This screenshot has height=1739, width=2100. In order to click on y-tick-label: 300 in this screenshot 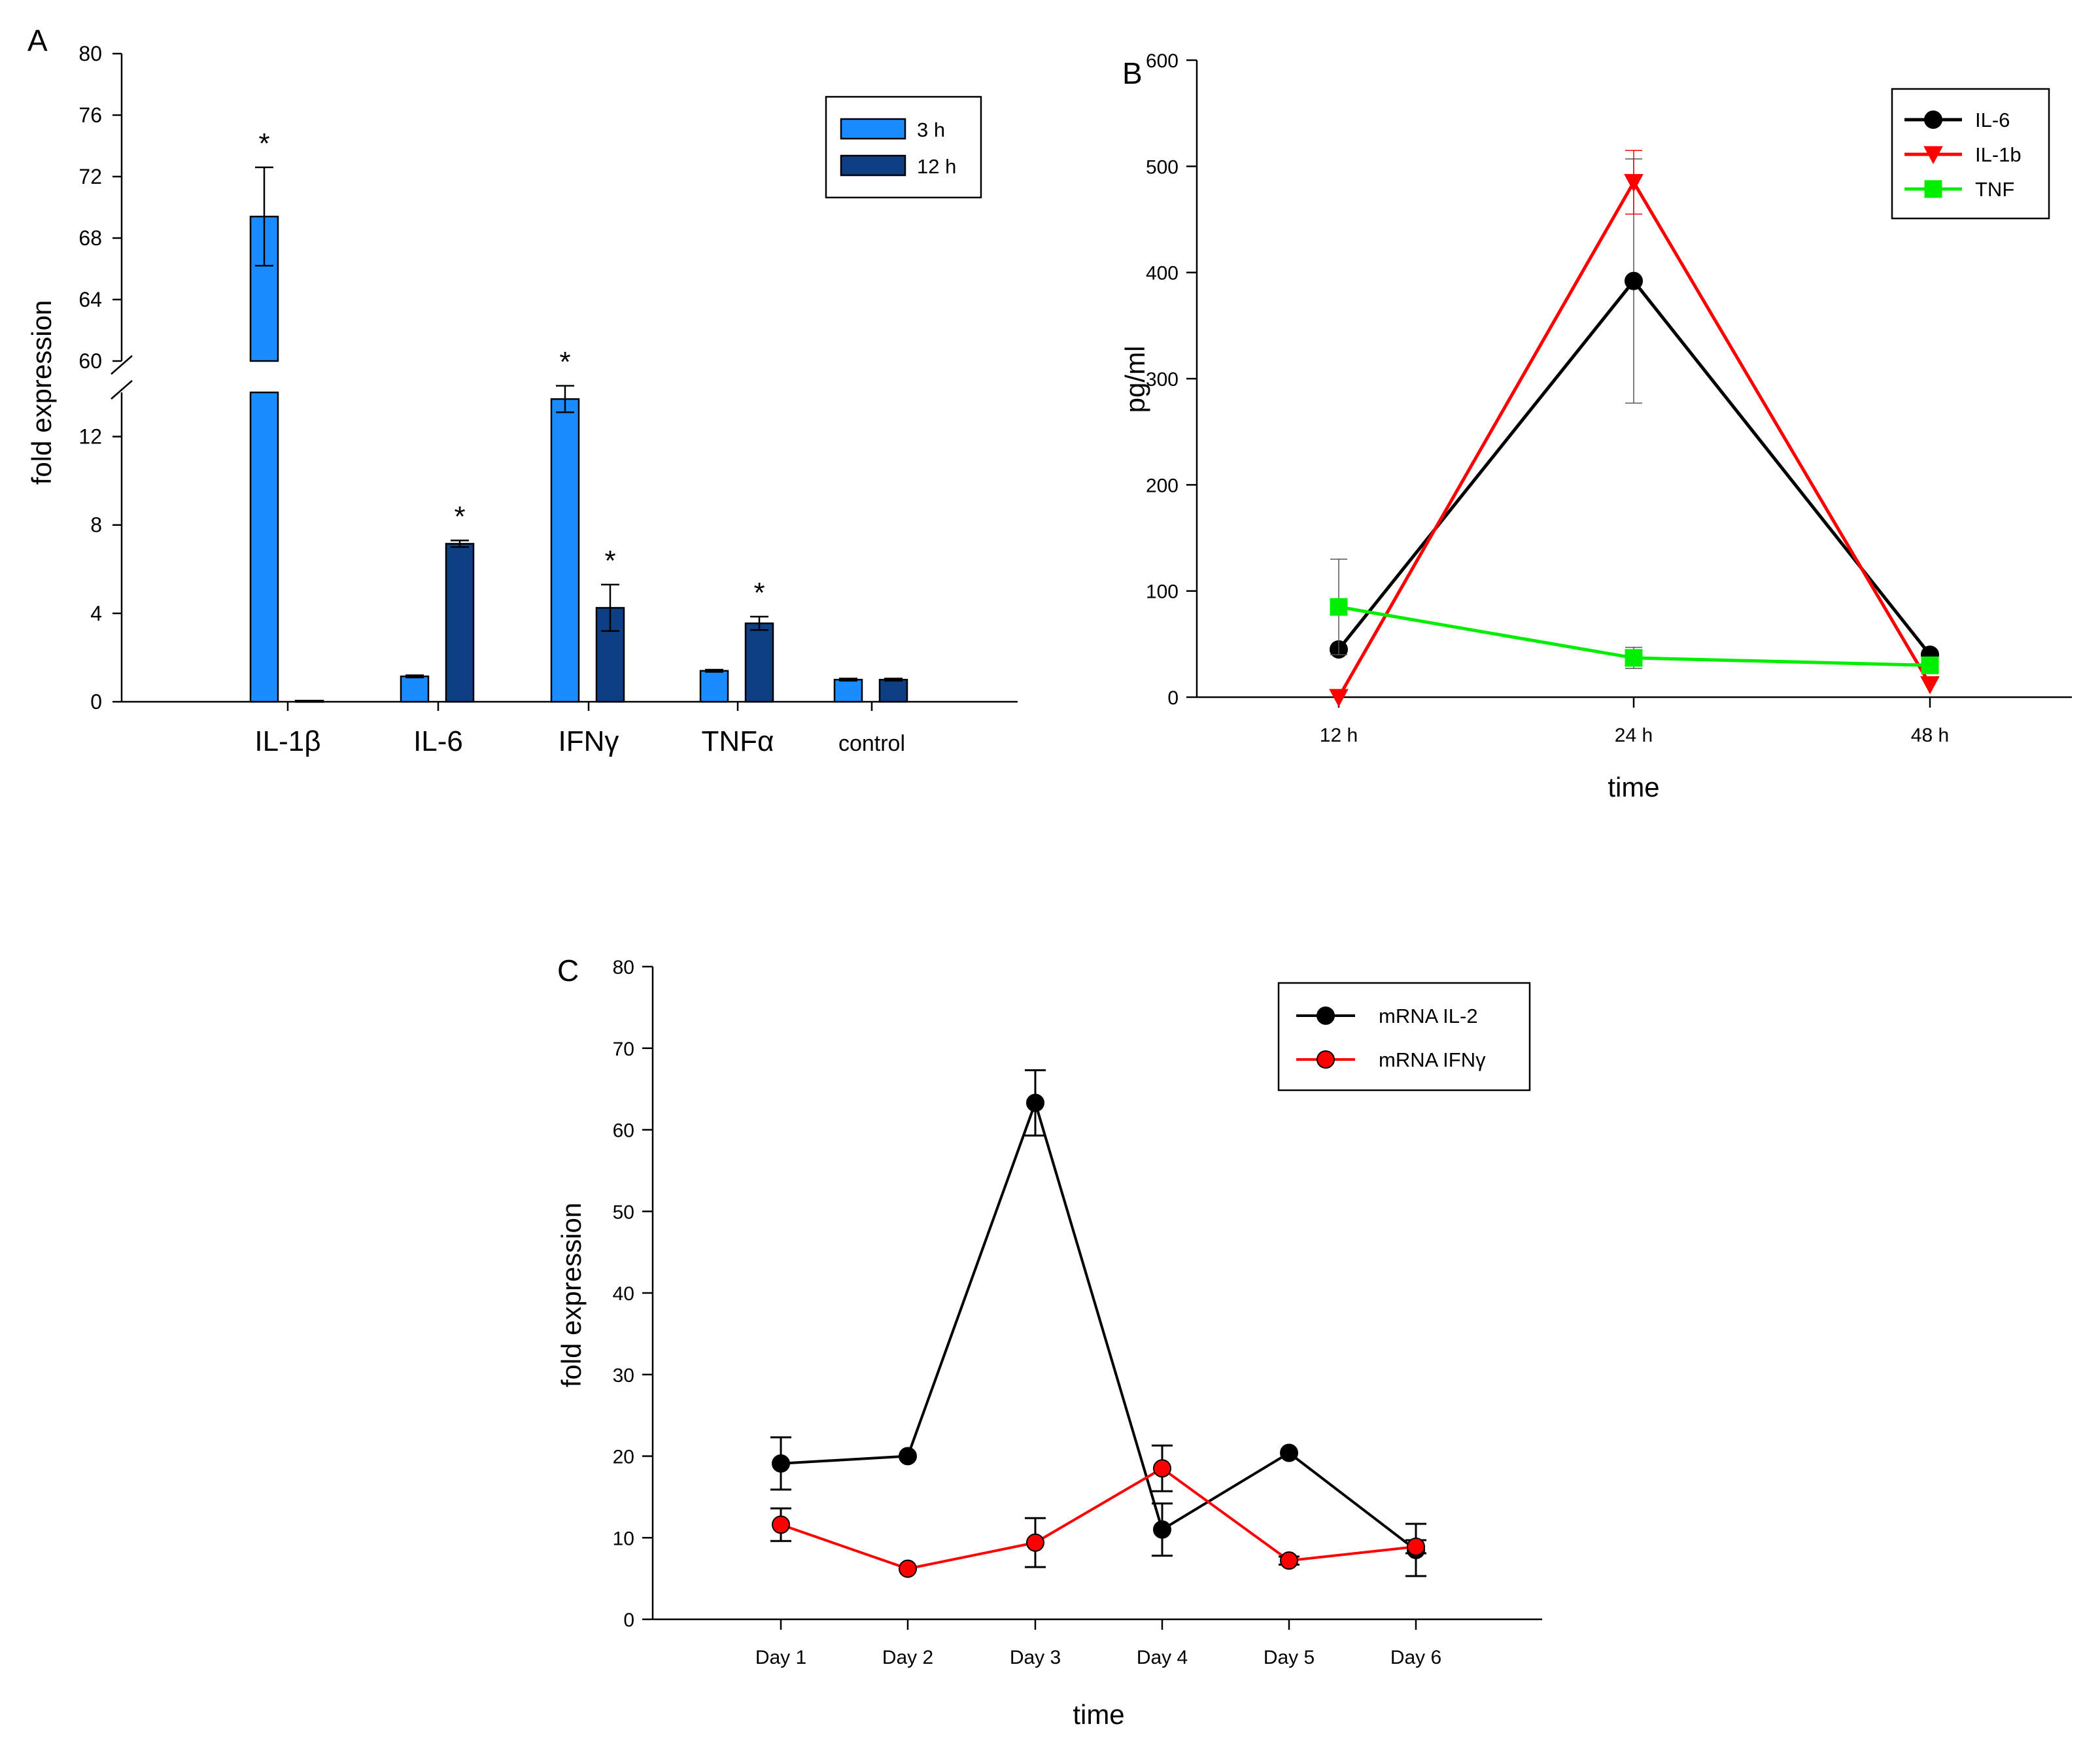, I will do `click(1162, 379)`.